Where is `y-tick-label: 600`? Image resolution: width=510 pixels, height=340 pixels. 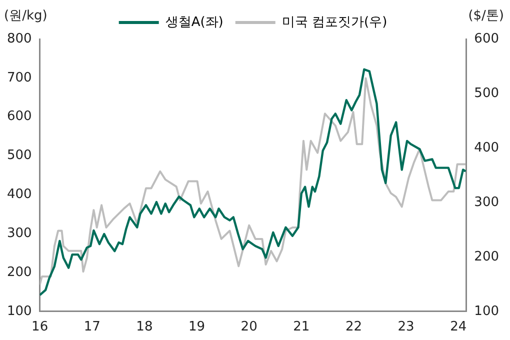
y-tick-label: 600 is located at coordinates (19, 116).